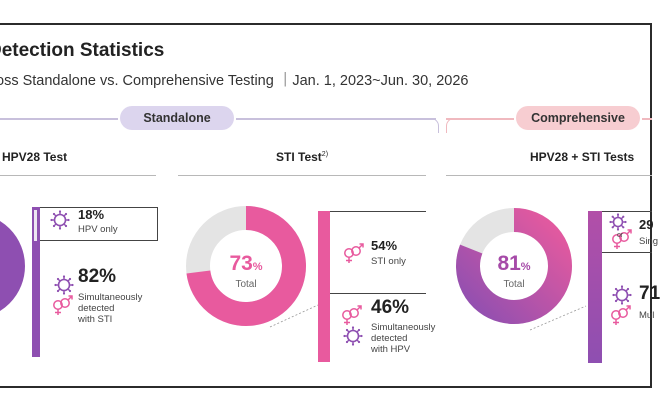 This screenshot has width=660, height=410. What do you see at coordinates (582, 157) in the screenshot?
I see `panel-title-combined: HPV28 + STI Tests` at bounding box center [582, 157].